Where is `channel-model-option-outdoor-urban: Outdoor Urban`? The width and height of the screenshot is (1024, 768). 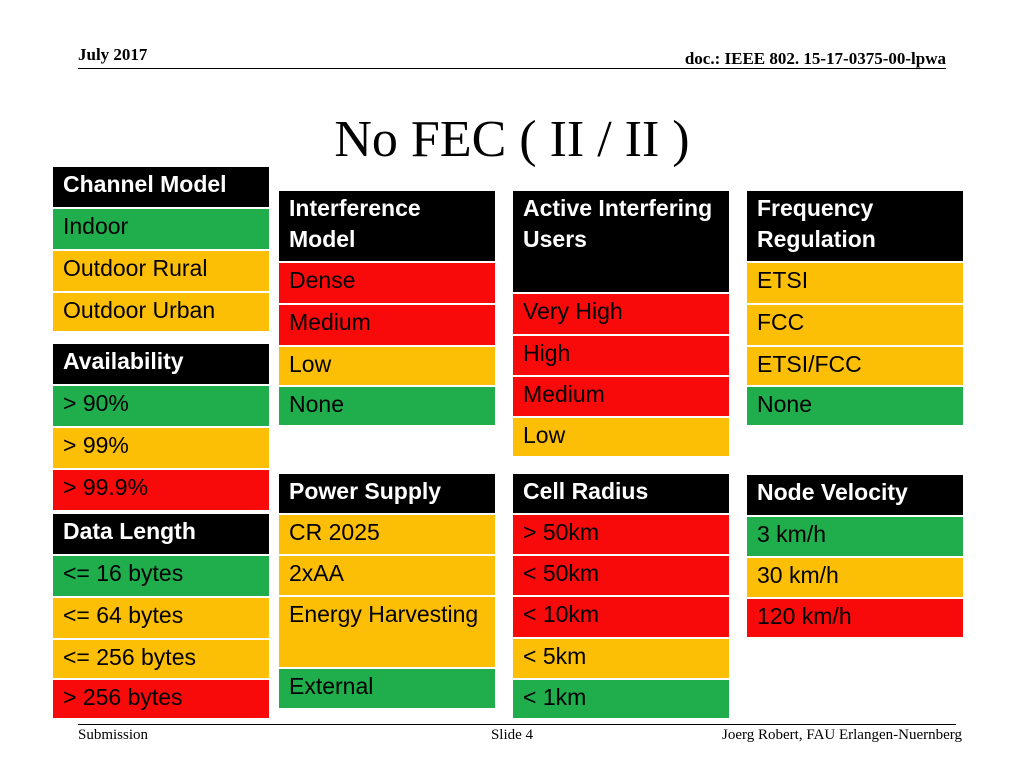
channel-model-option-outdoor-urban: Outdoor Urban is located at coordinates (161, 313).